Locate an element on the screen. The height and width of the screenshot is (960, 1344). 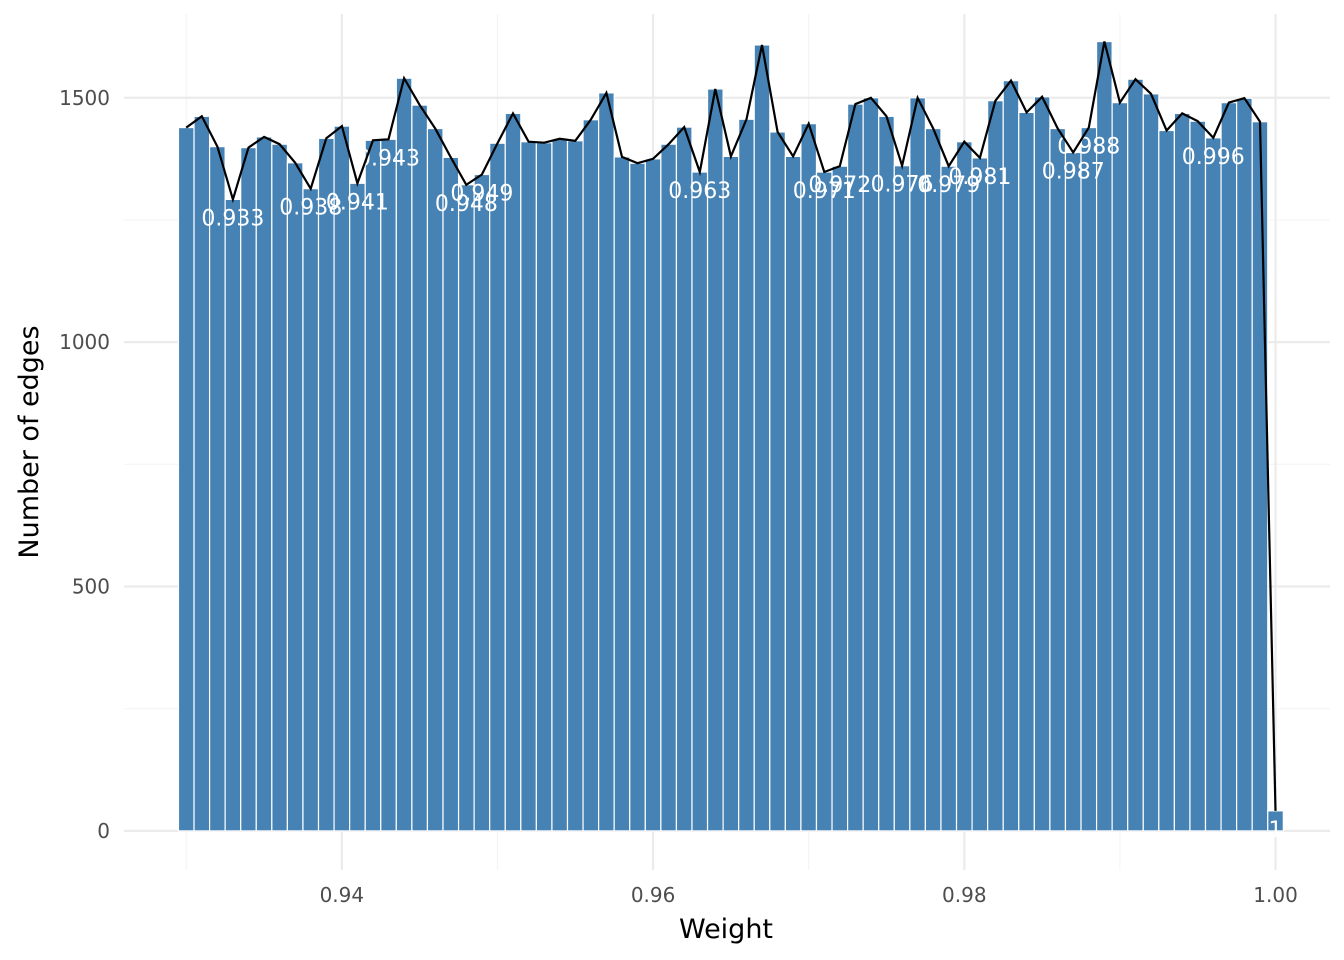
y-axis-title: Number of edges is located at coordinates (29, 441).